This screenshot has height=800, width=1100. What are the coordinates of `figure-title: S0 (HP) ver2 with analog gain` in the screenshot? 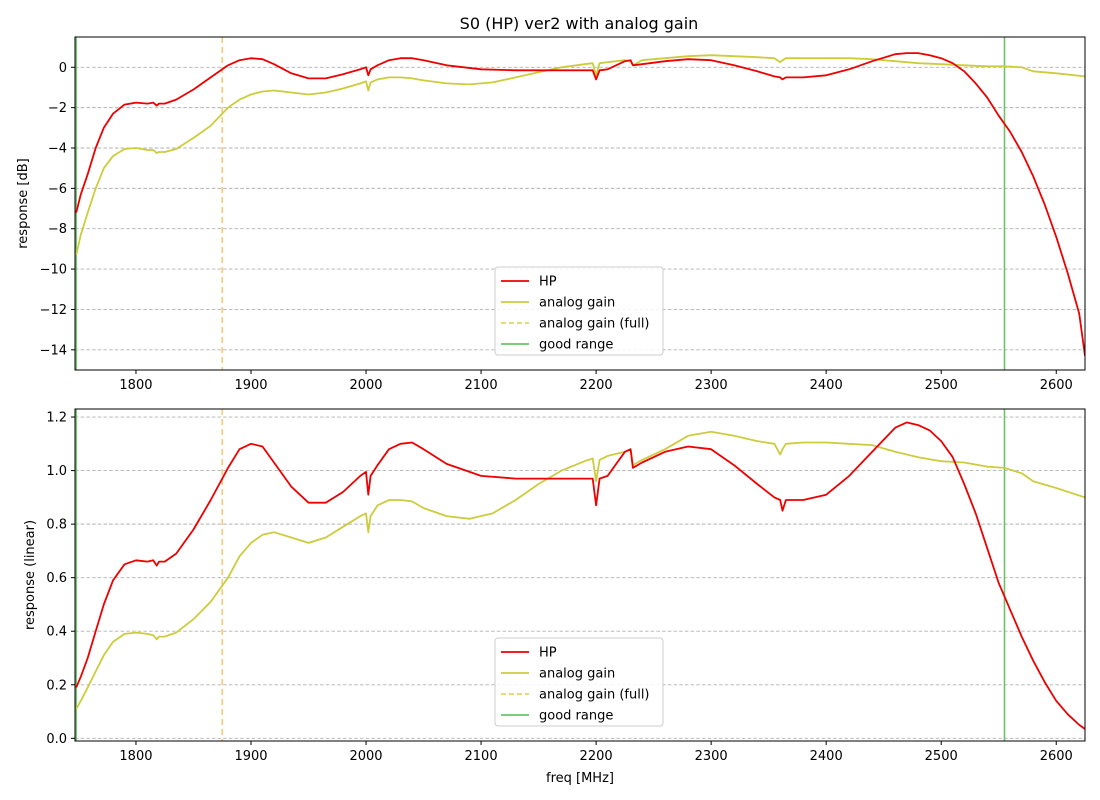 It's located at (579, 23).